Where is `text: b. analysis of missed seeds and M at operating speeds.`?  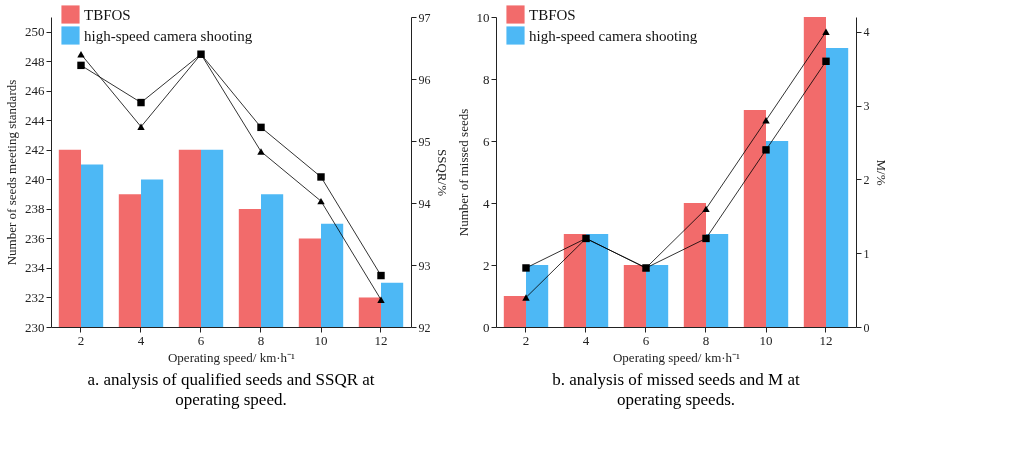
text: b. analysis of missed seeds and M at operating speeds. is located at coordinates (676, 389).